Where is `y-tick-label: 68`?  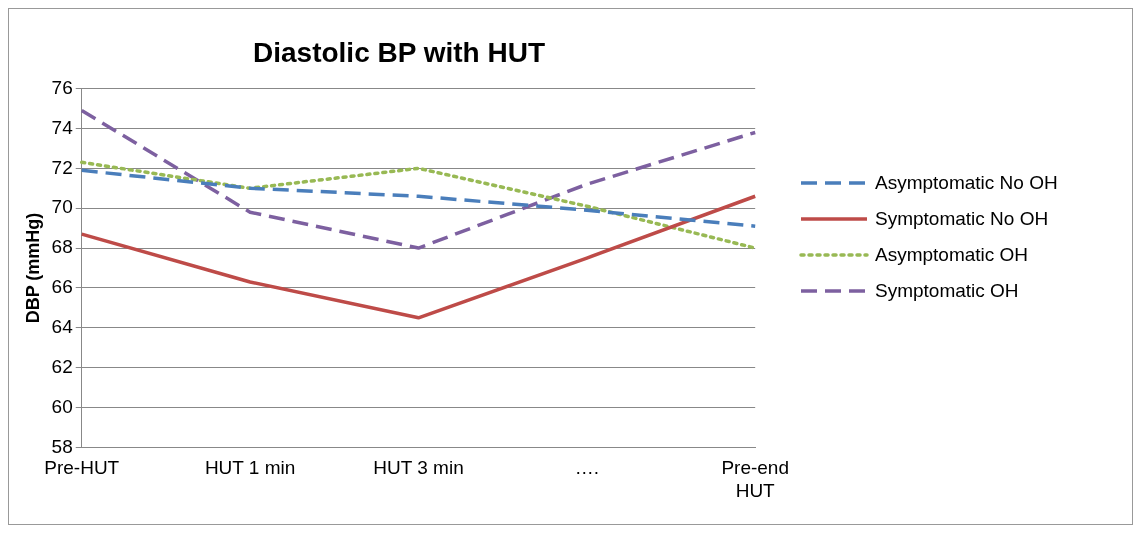 y-tick-label: 68 is located at coordinates (62, 246).